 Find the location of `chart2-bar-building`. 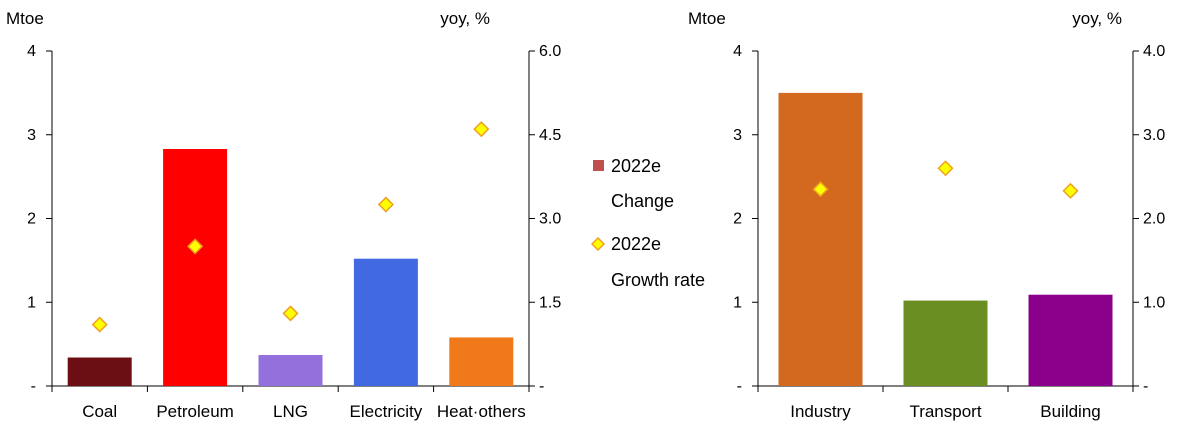

chart2-bar-building is located at coordinates (1070, 340).